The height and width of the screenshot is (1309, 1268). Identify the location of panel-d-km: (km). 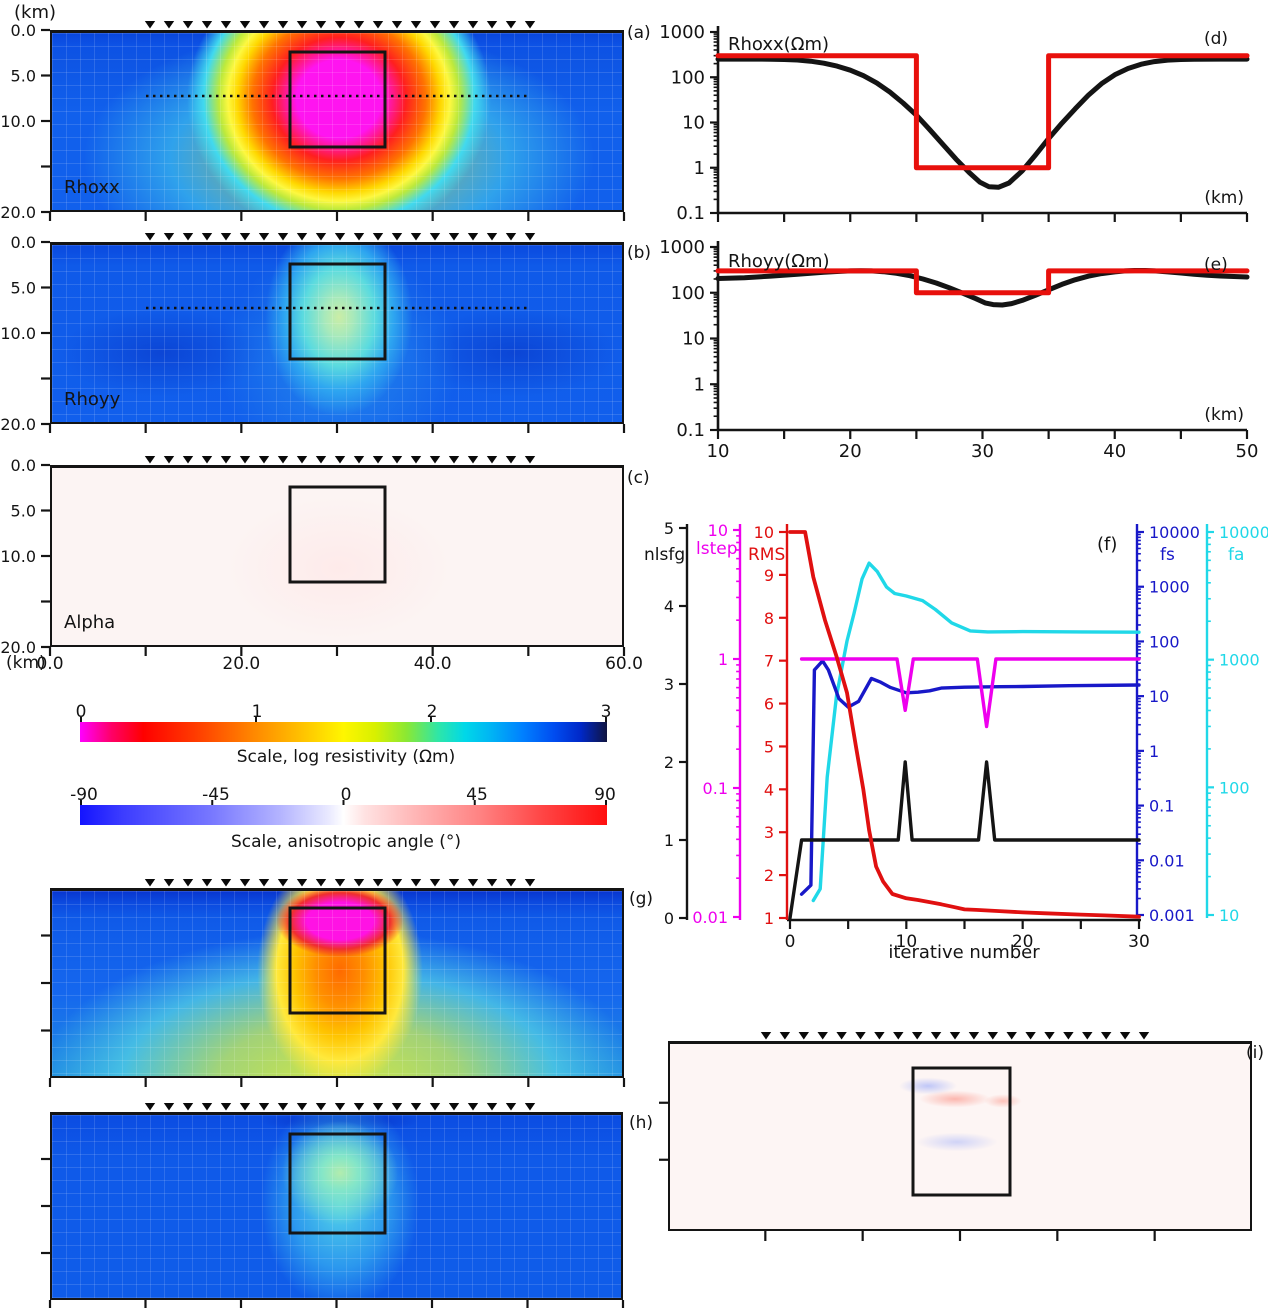
(1224, 198).